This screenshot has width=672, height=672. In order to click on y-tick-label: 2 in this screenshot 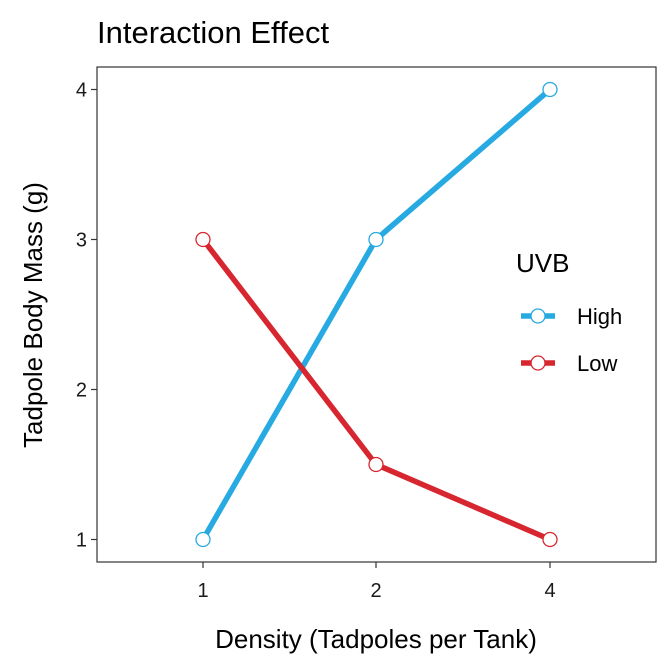, I will do `click(81, 391)`.